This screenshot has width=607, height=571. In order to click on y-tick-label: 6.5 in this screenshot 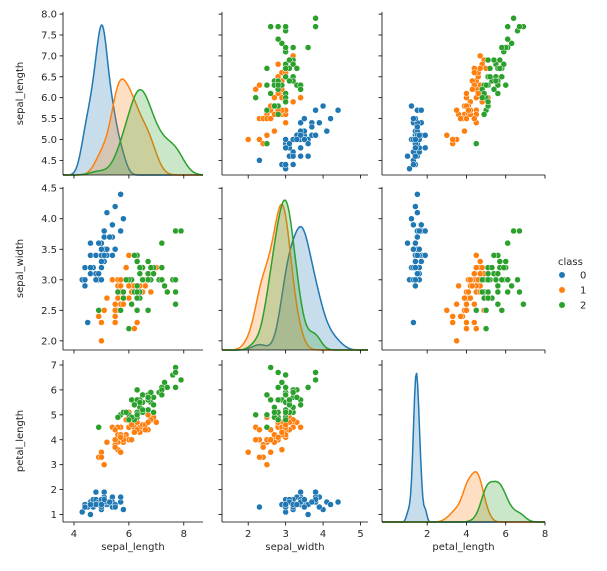, I will do `click(49, 77)`.